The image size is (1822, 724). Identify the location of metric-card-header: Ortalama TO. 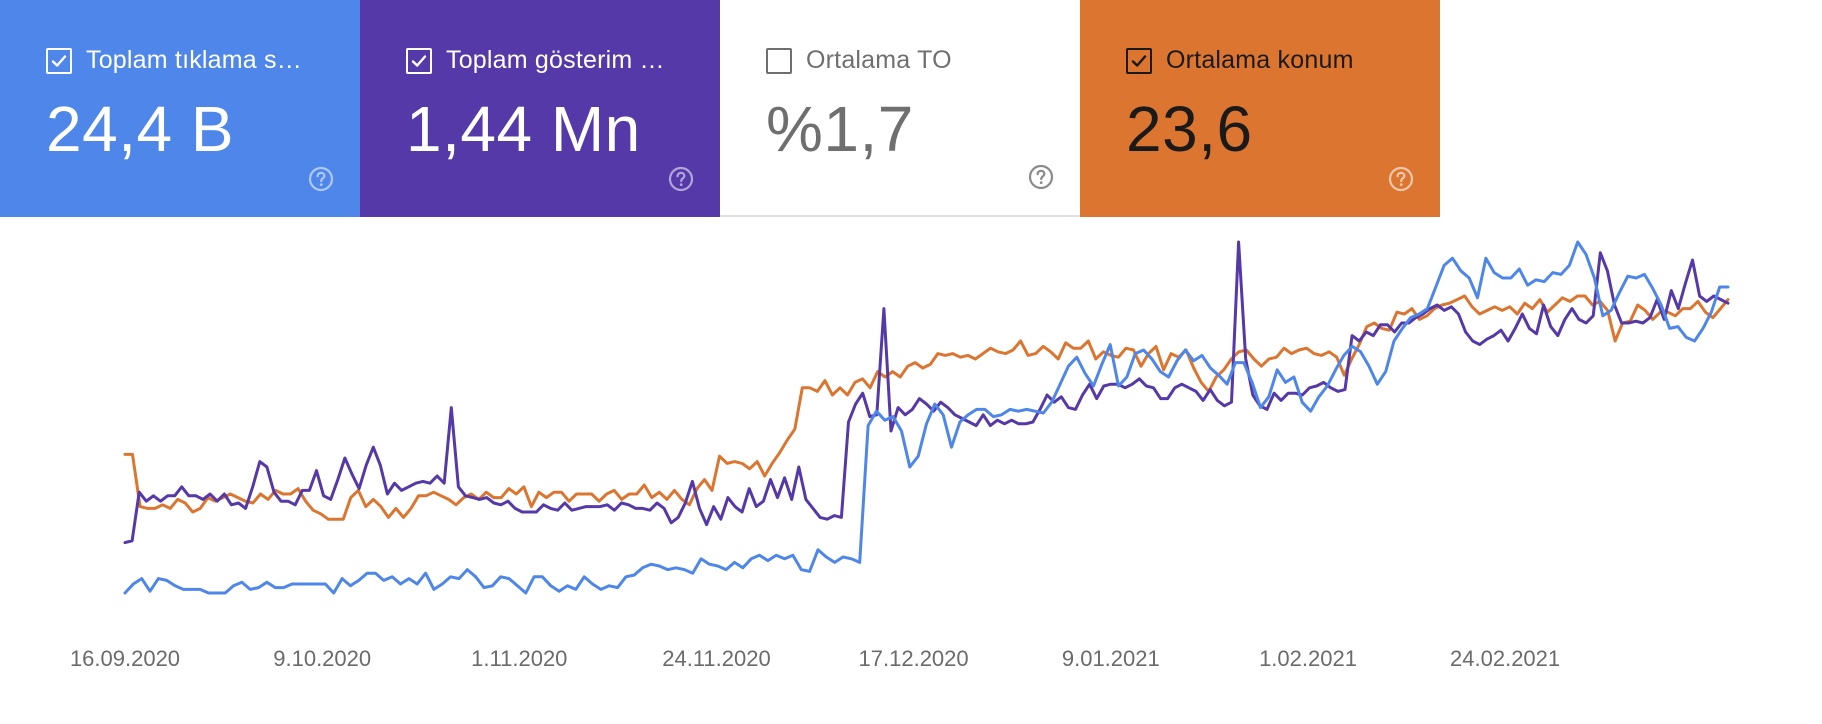
(916, 60).